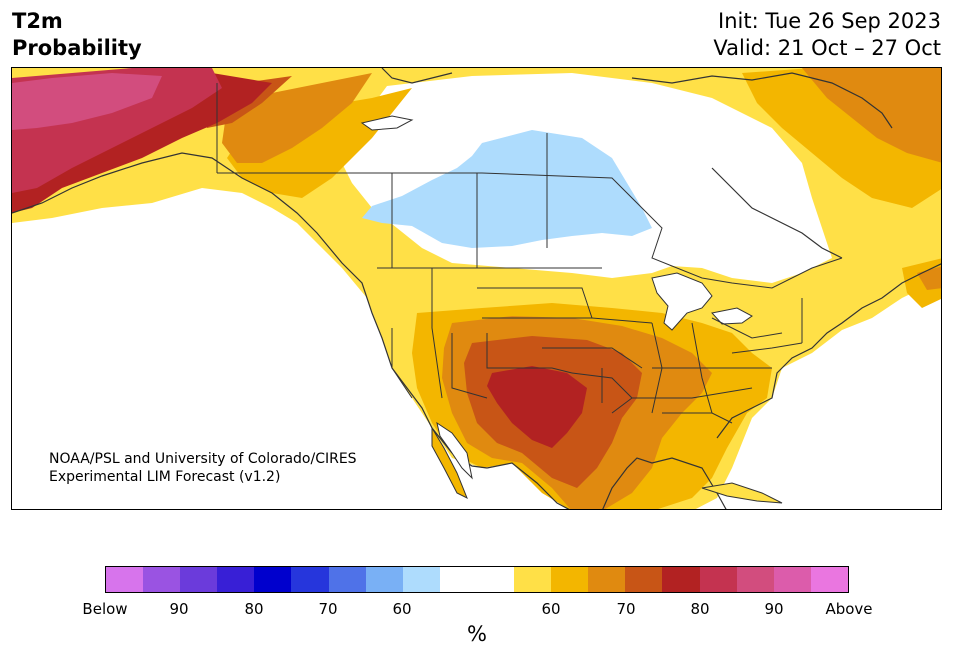 The width and height of the screenshot is (953, 659). I want to click on colorbar-tick-below: Below, so click(105, 609).